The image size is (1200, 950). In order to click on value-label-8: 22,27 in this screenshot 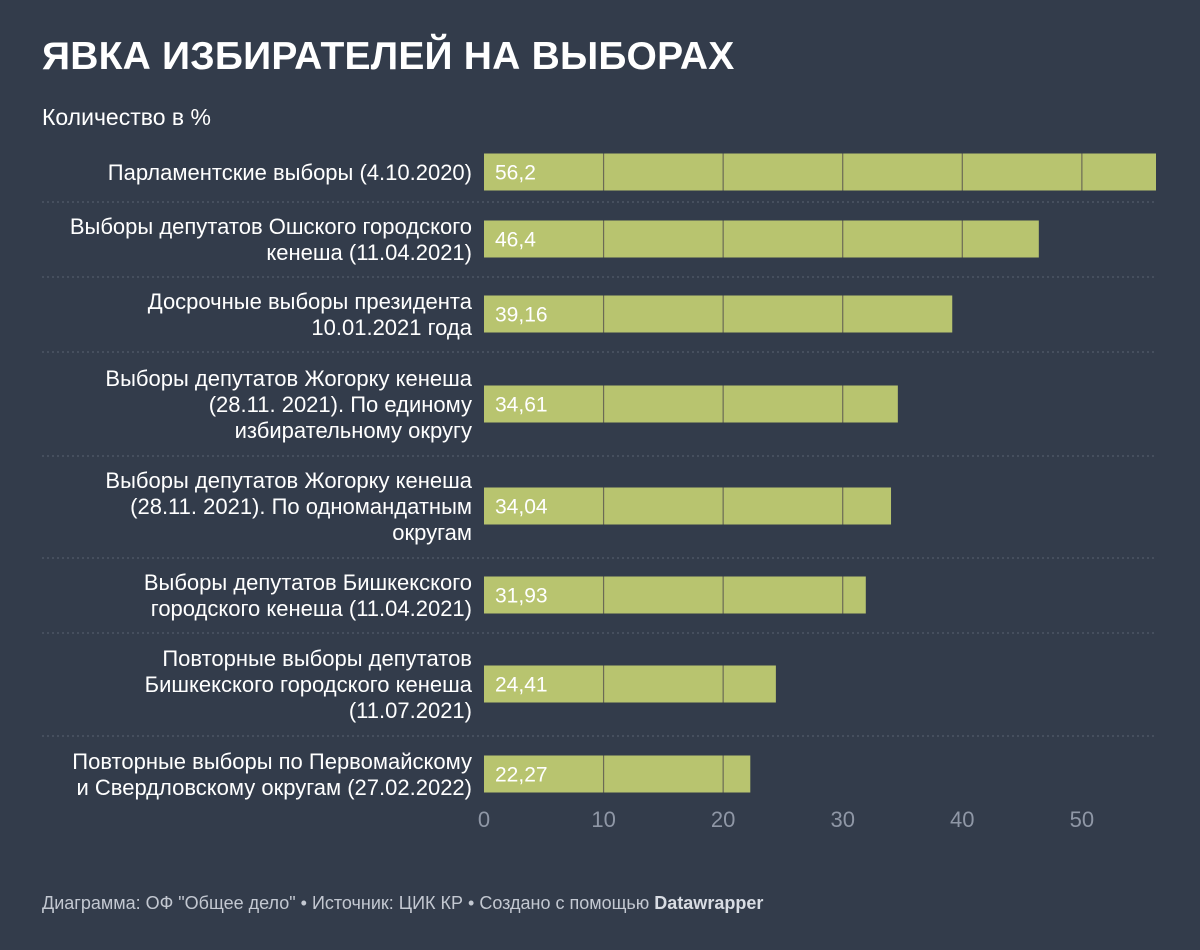, I will do `click(521, 775)`.